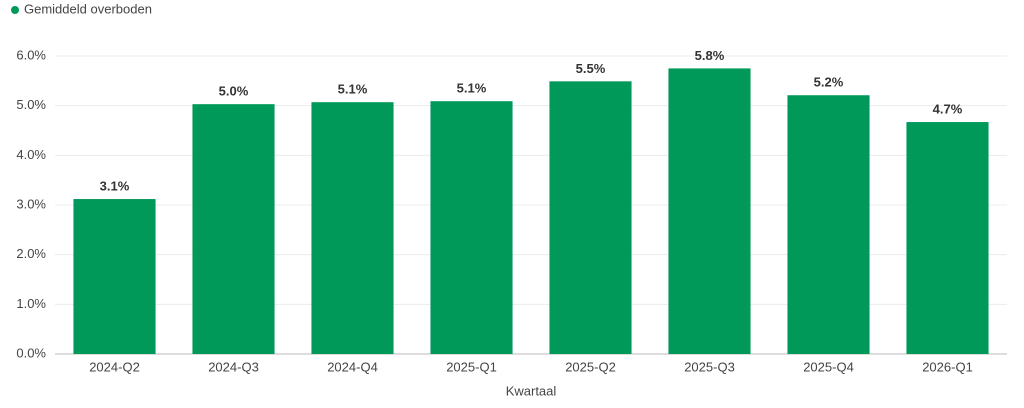 The width and height of the screenshot is (1024, 408). Describe the element at coordinates (947, 366) in the screenshot. I see `x-tick-label: 2026-Q1` at that location.